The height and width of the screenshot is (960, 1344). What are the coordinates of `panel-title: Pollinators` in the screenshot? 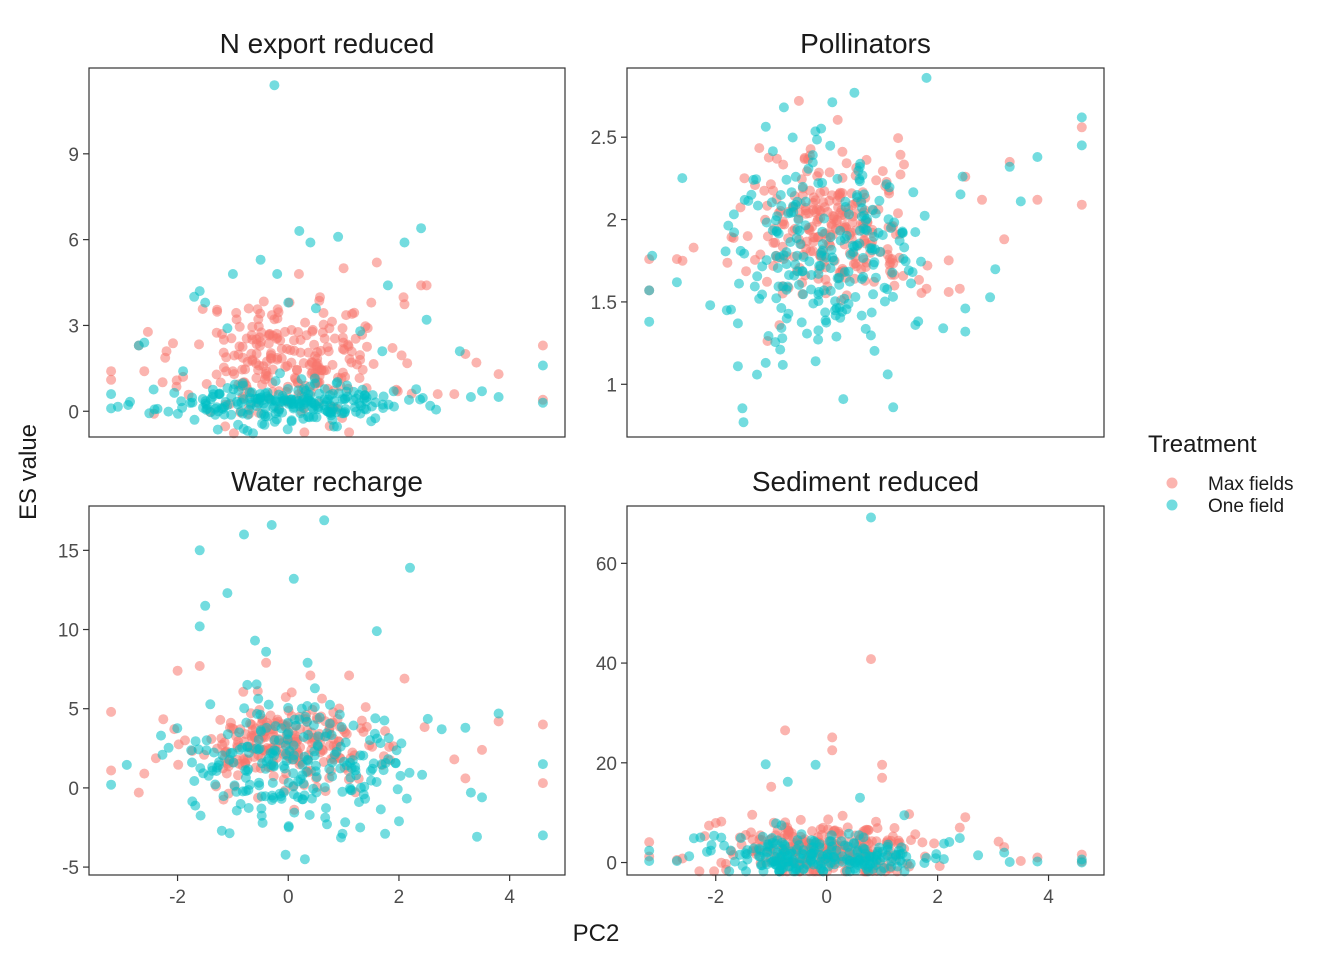 It's located at (865, 43).